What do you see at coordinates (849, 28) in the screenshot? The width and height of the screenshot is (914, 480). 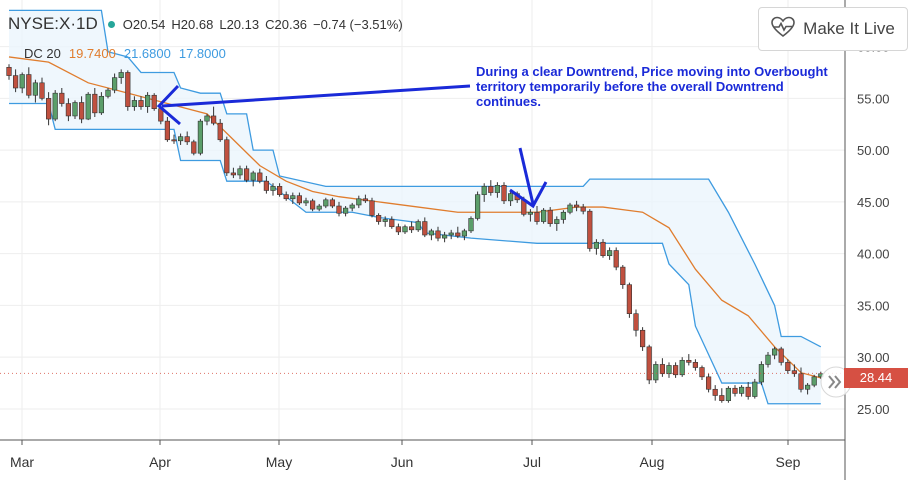 I see `make-it-live-label: Make It Live` at bounding box center [849, 28].